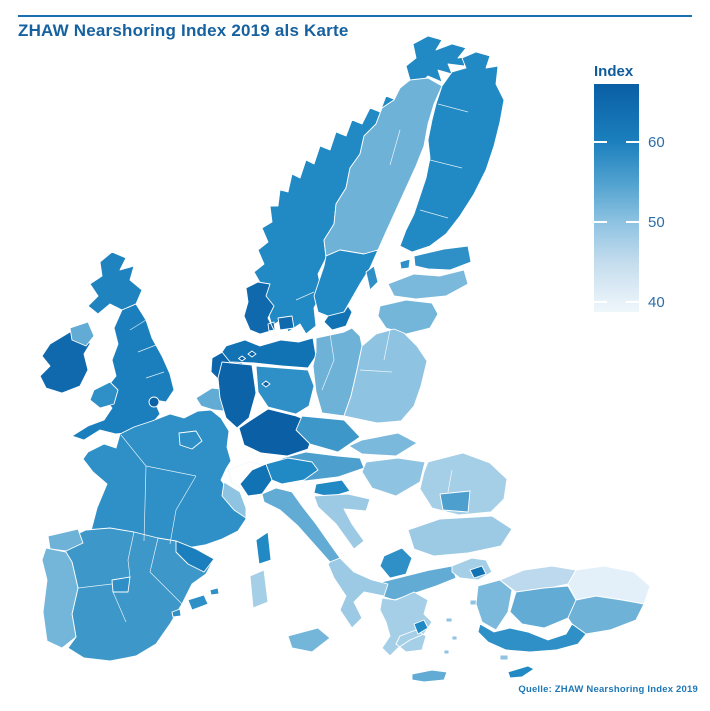 The height and width of the screenshot is (711, 710). Describe the element at coordinates (406, 624) in the screenshot. I see `region-greece` at that location.